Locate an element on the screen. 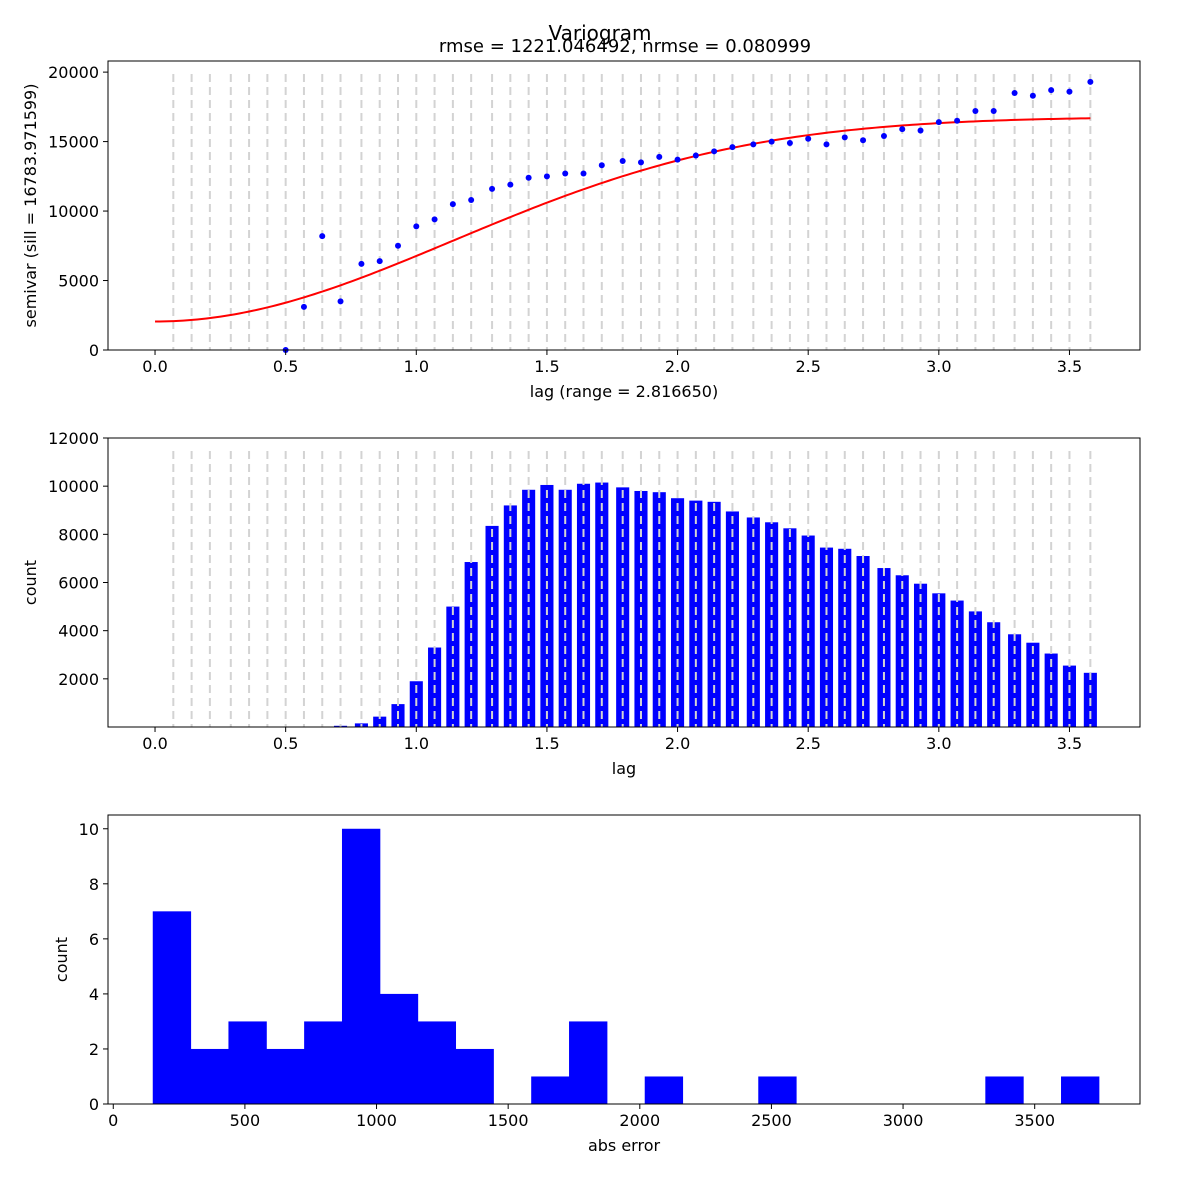 This screenshot has width=1200, height=1200. model-curve is located at coordinates (623, 220).